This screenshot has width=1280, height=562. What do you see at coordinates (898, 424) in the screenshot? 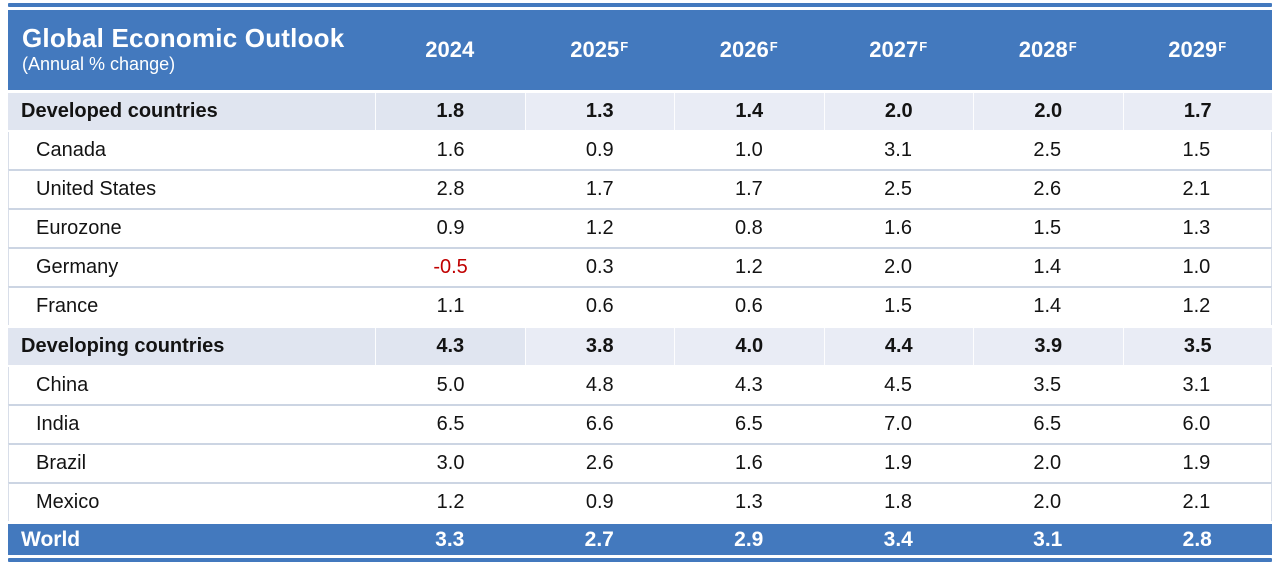
I see `cell-value: 7.0` at bounding box center [898, 424].